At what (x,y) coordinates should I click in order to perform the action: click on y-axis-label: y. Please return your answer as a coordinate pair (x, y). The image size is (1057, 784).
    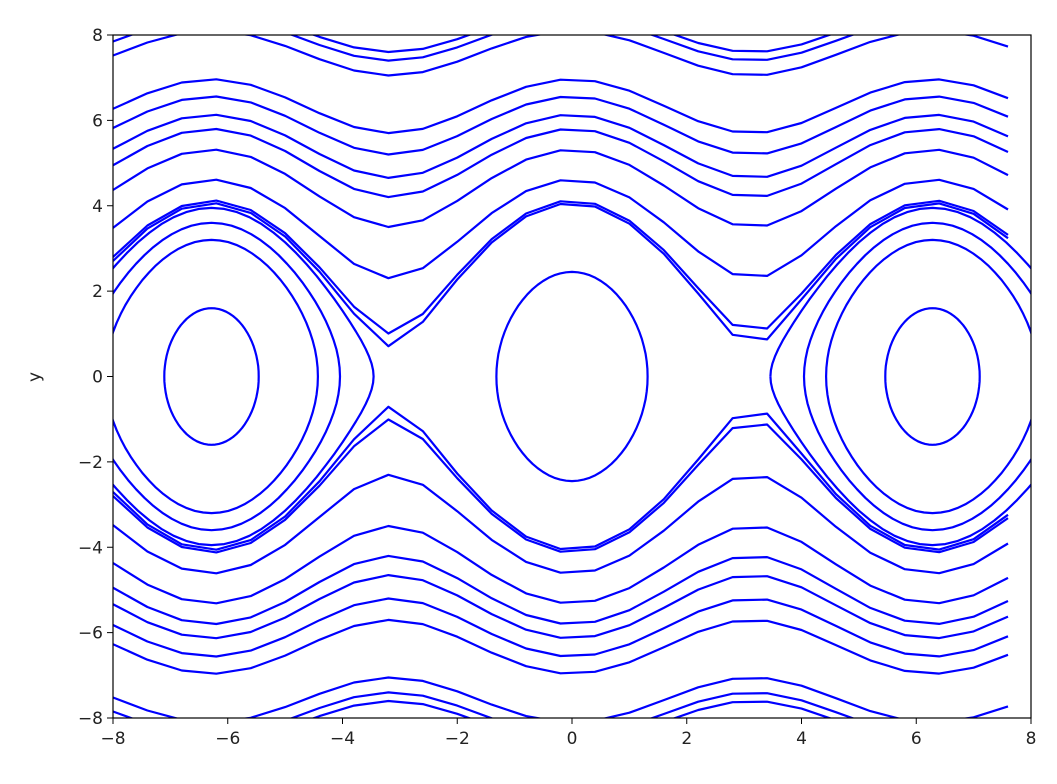
    Looking at the image, I should click on (35, 377).